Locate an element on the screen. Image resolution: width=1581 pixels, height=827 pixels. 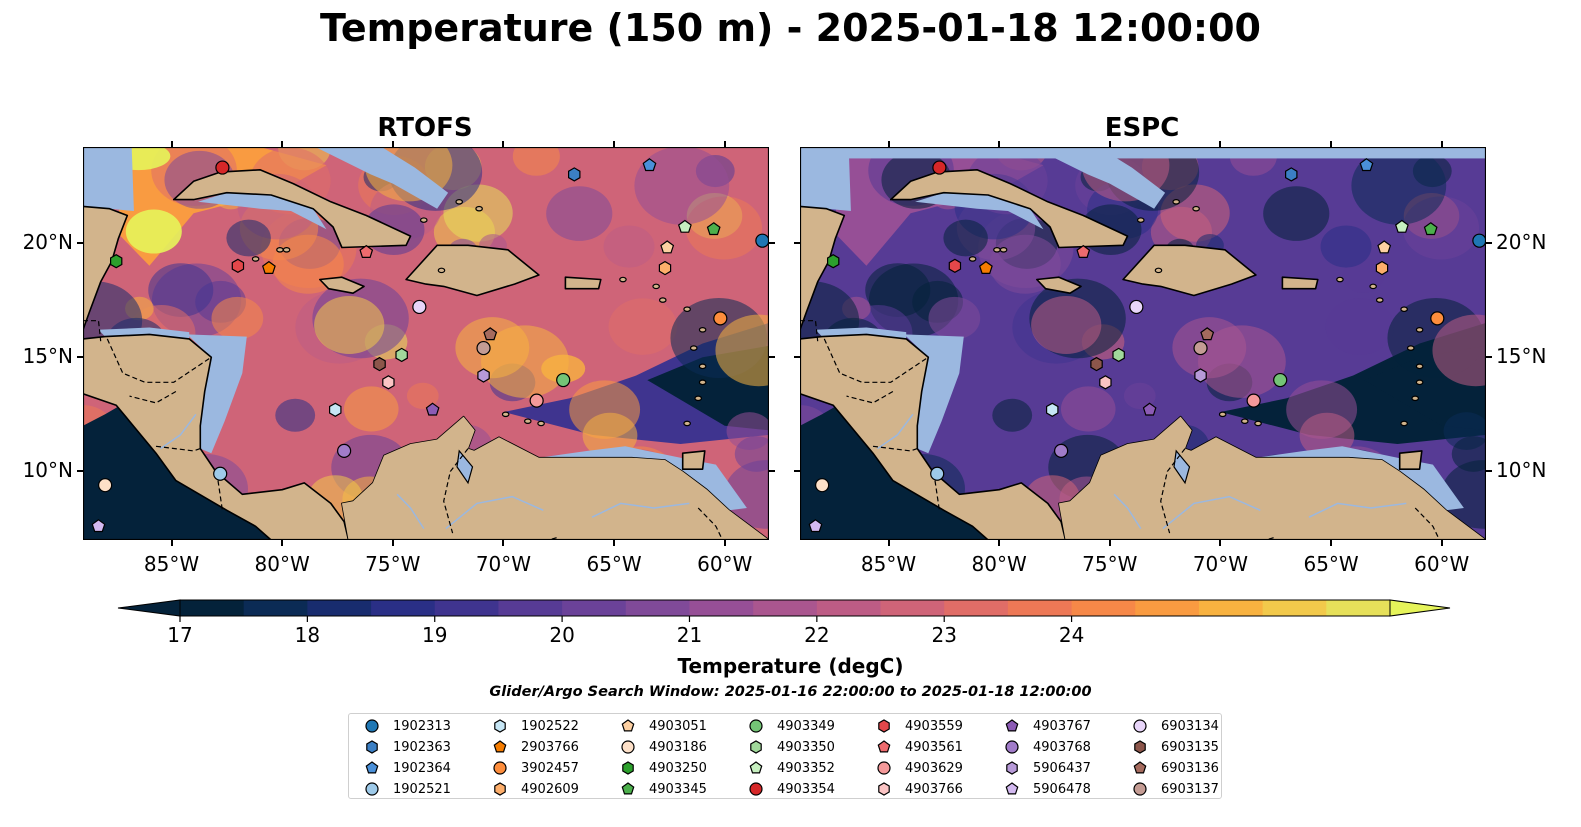
legend-label: 4903350 is located at coordinates (806, 747).